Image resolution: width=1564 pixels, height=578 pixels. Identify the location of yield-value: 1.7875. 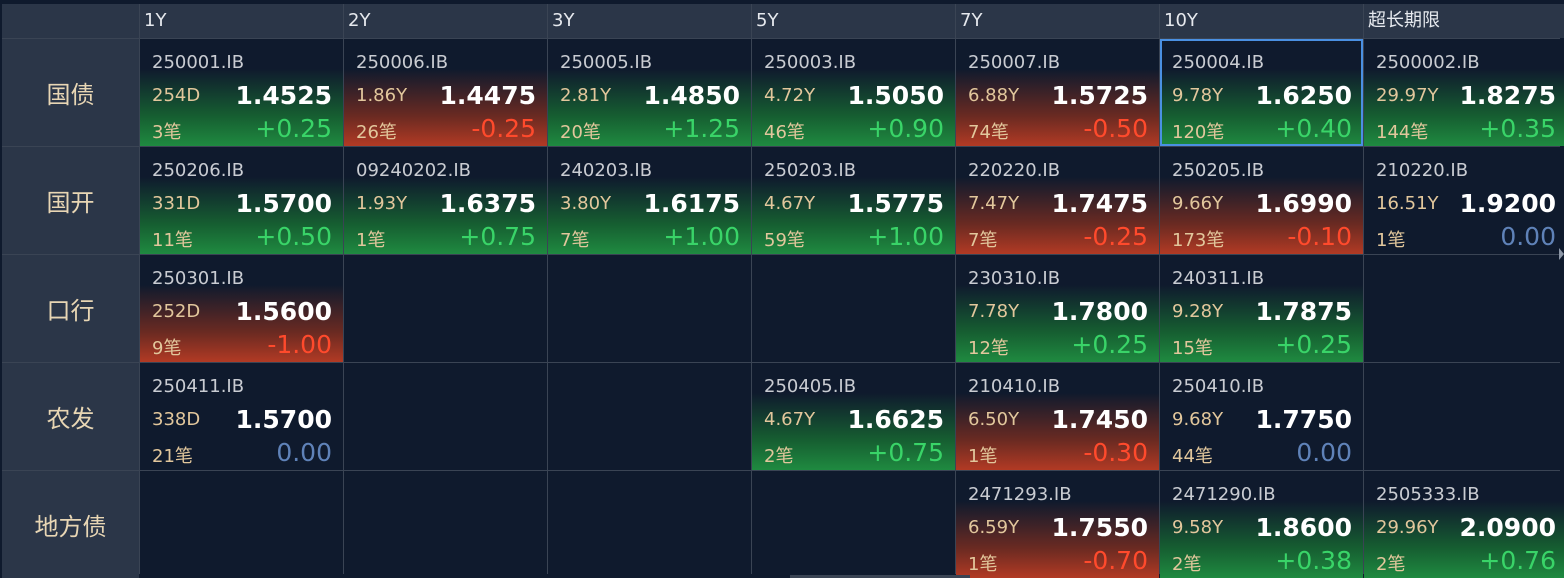
(1303, 311).